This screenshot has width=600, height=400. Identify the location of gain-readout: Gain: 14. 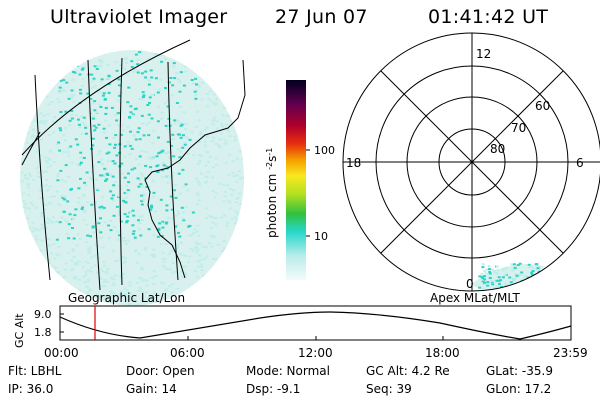
(151, 389).